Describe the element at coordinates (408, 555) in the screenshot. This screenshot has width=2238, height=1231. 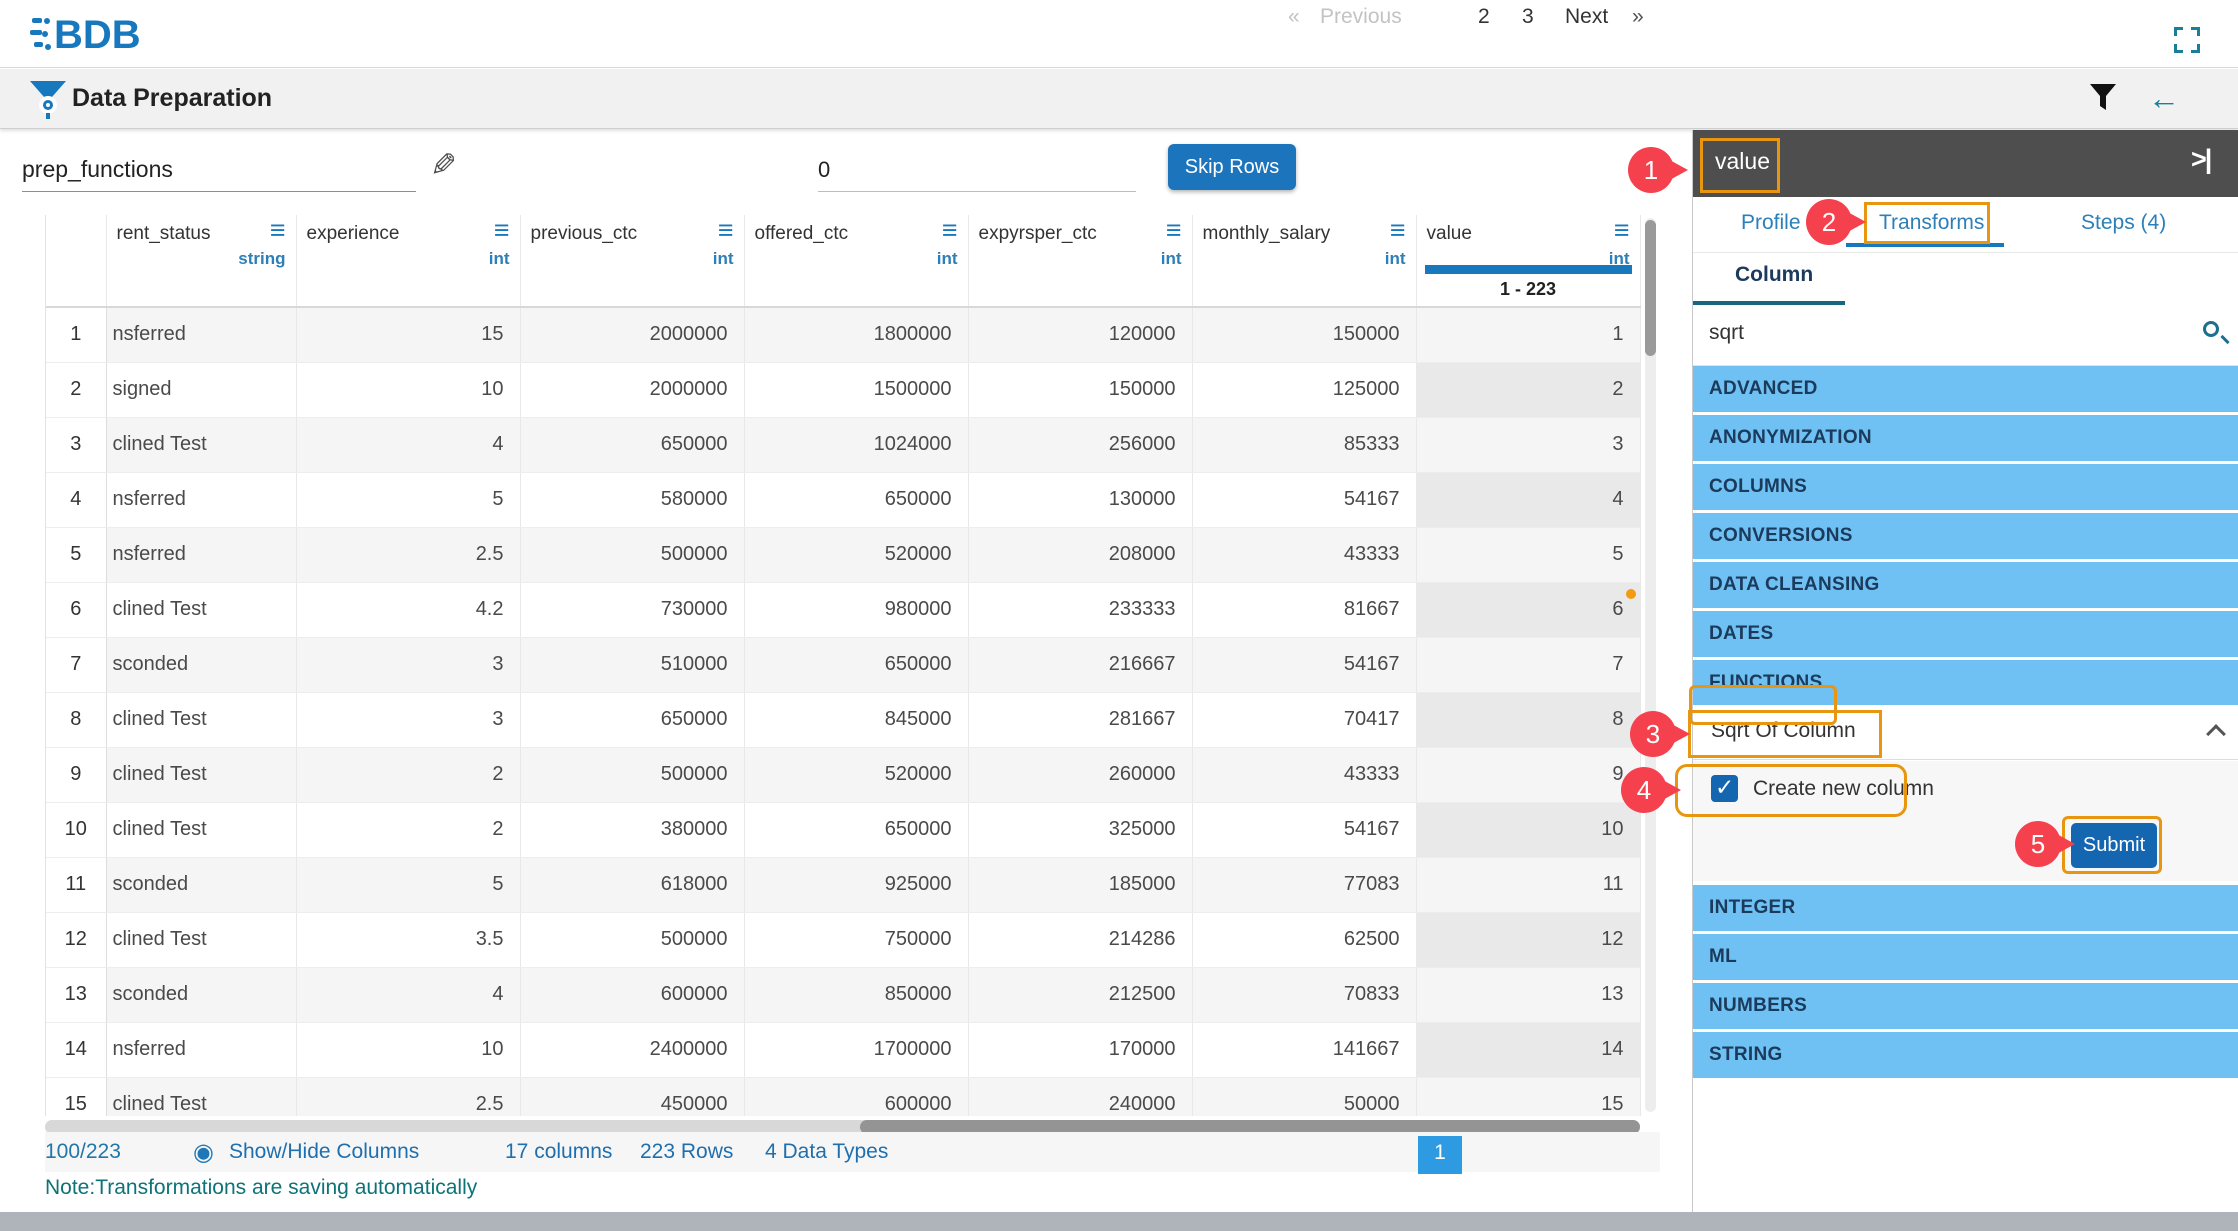
I see `table-cell: 2.5` at that location.